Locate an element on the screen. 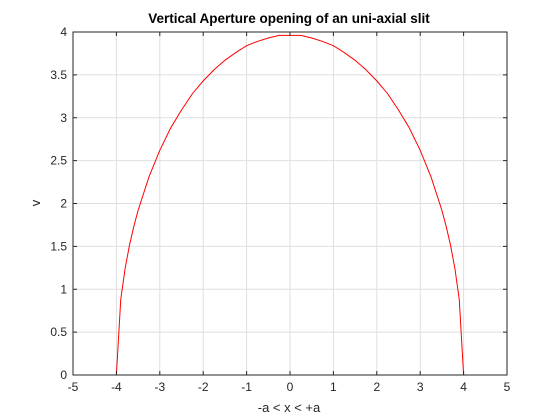  x-tick-label: -3 is located at coordinates (159, 387).